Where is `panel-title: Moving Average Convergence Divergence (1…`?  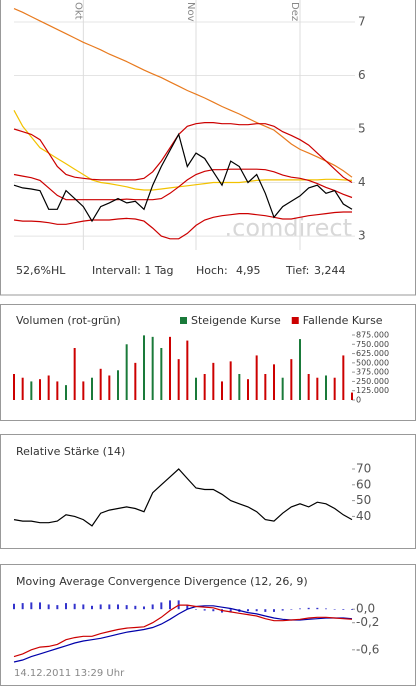
panel-title: Moving Average Convergence Divergence (1… is located at coordinates (162, 581).